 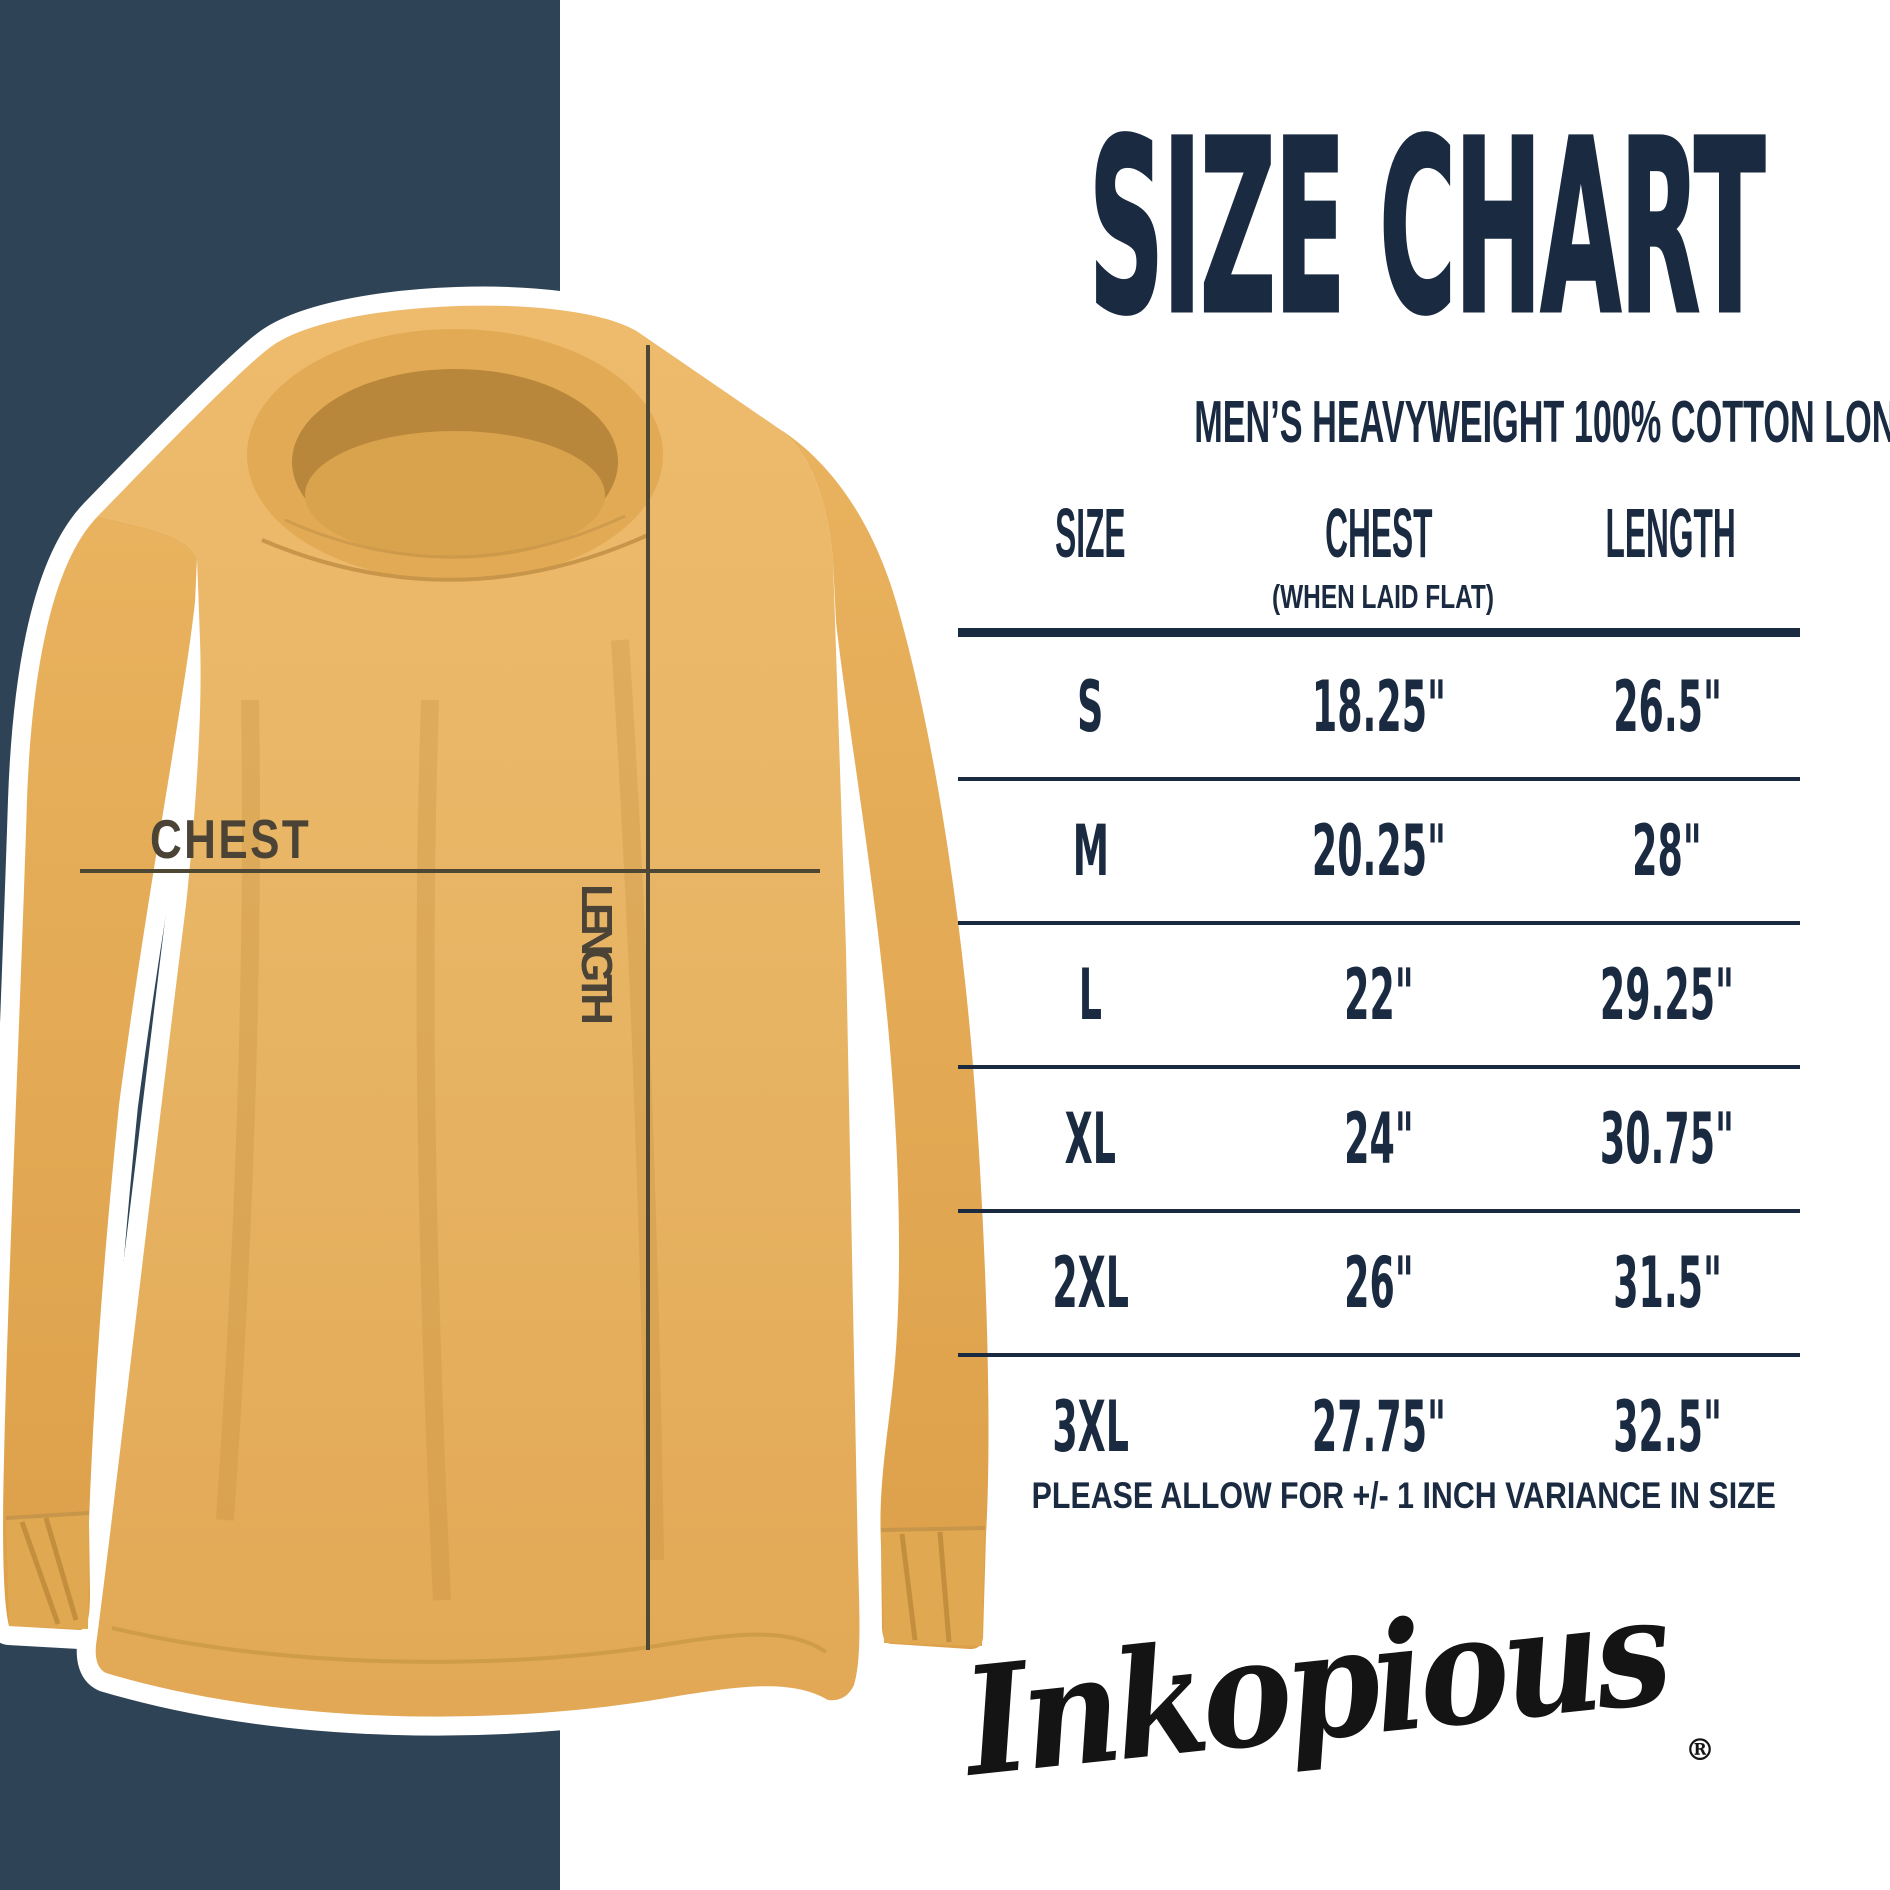 What do you see at coordinates (1090, 1139) in the screenshot?
I see `cell-size: XL` at bounding box center [1090, 1139].